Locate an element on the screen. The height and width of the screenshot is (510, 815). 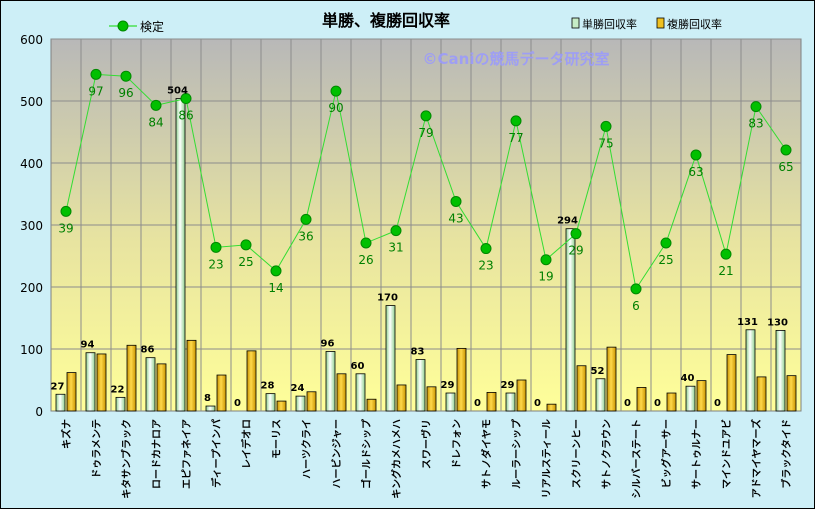
y-tick-label: 300 is located at coordinates (31, 226).